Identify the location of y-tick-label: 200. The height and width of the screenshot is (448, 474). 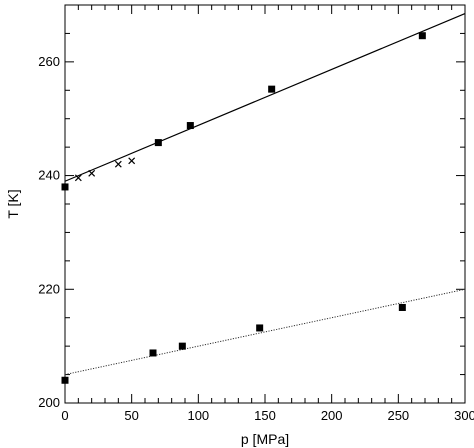
(49, 402).